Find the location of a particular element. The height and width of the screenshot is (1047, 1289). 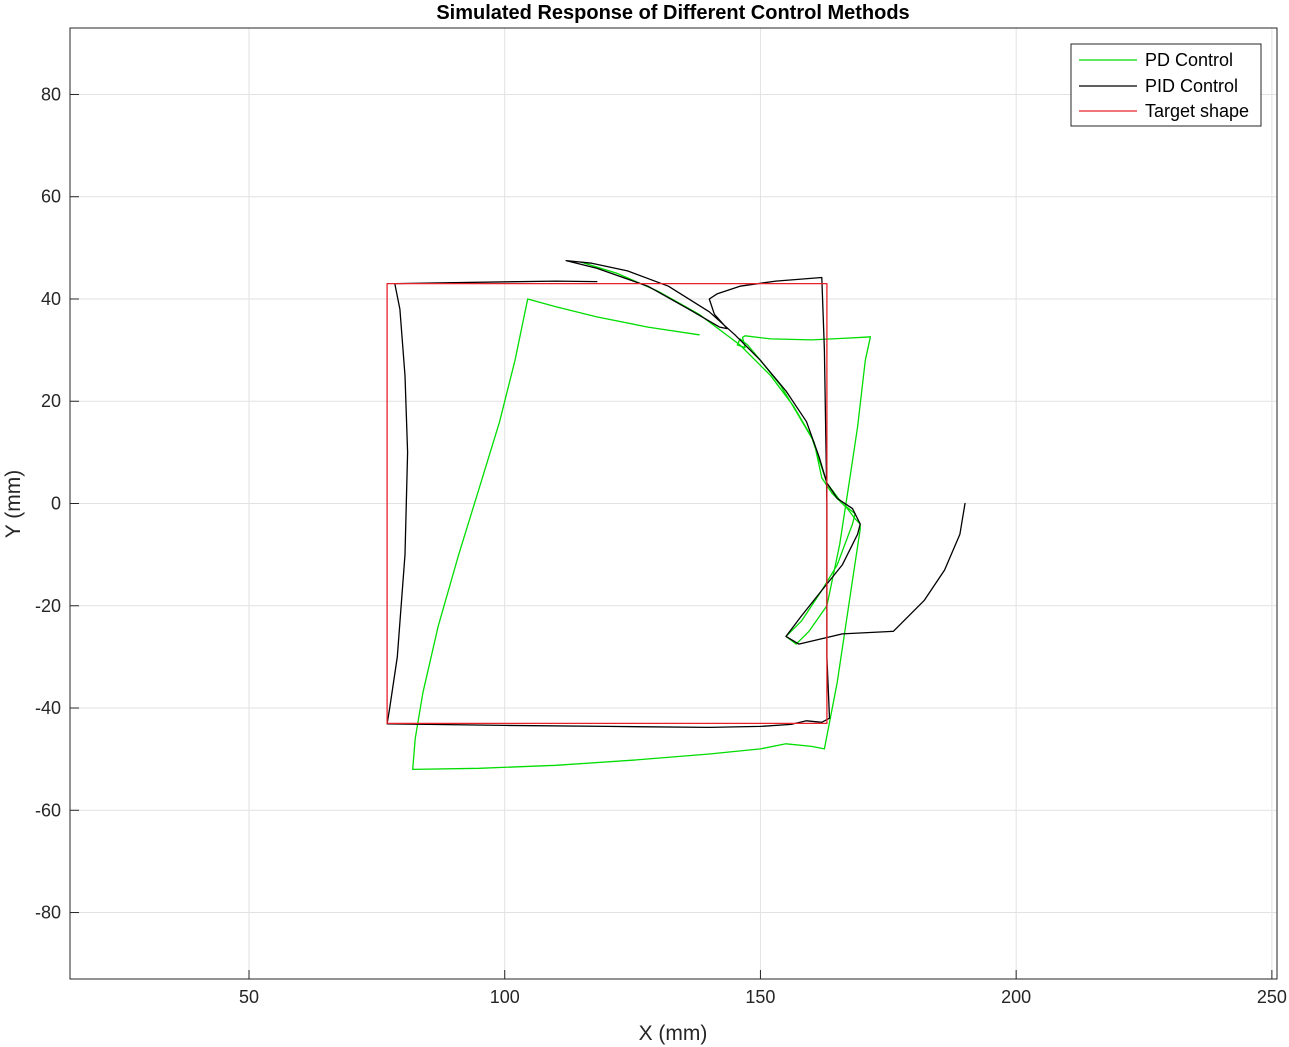

legend-box is located at coordinates (1166, 85).